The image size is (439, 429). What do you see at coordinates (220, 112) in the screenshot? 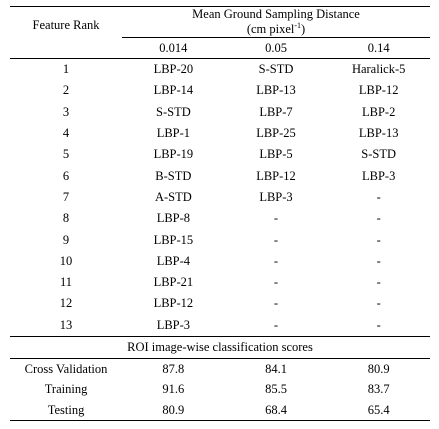
I see `table-row: 3 S-STD LBP-7 LBP-2` at bounding box center [220, 112].